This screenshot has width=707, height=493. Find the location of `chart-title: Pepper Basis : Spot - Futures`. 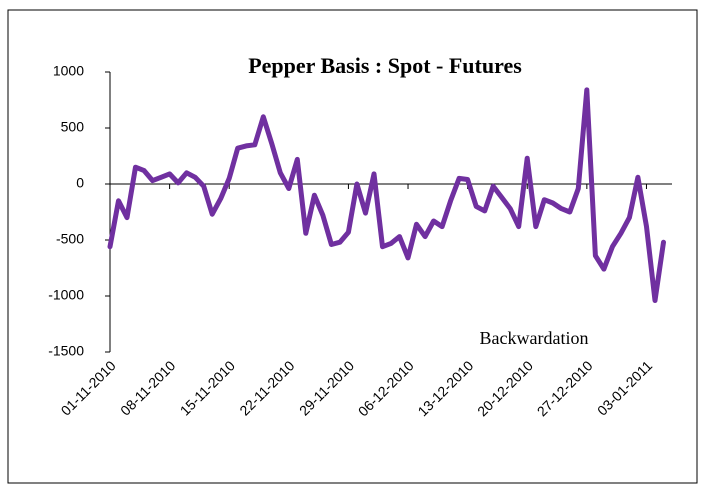

chart-title: Pepper Basis : Spot - Futures is located at coordinates (385, 65).